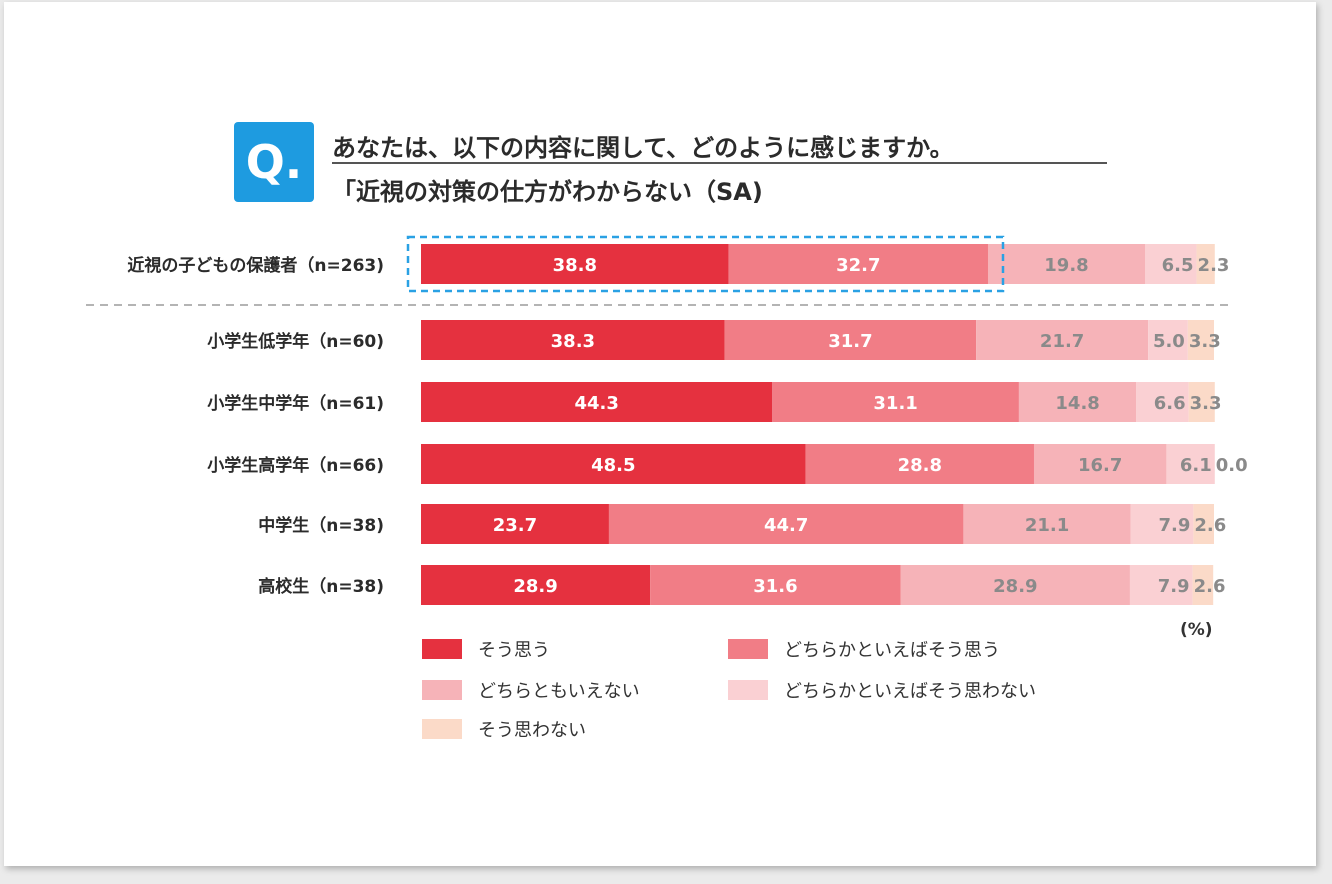 Image resolution: width=1332 pixels, height=884 pixels. I want to click on data-label: 44.3, so click(596, 403).